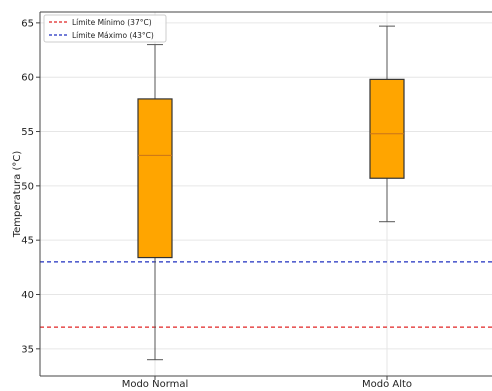 This screenshot has width=492, height=391. I want to click on legend-frame, so click(105, 28).